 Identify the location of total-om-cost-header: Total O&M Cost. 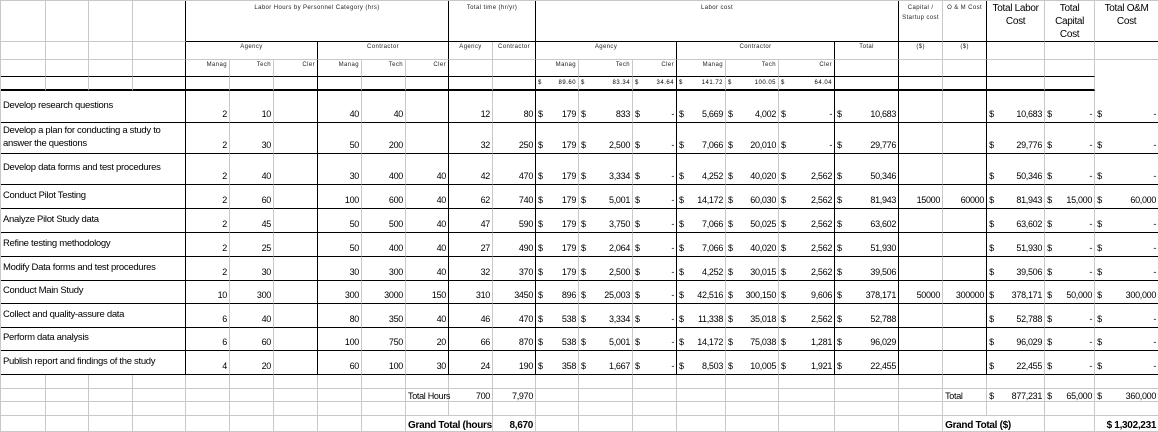
(1126, 21).